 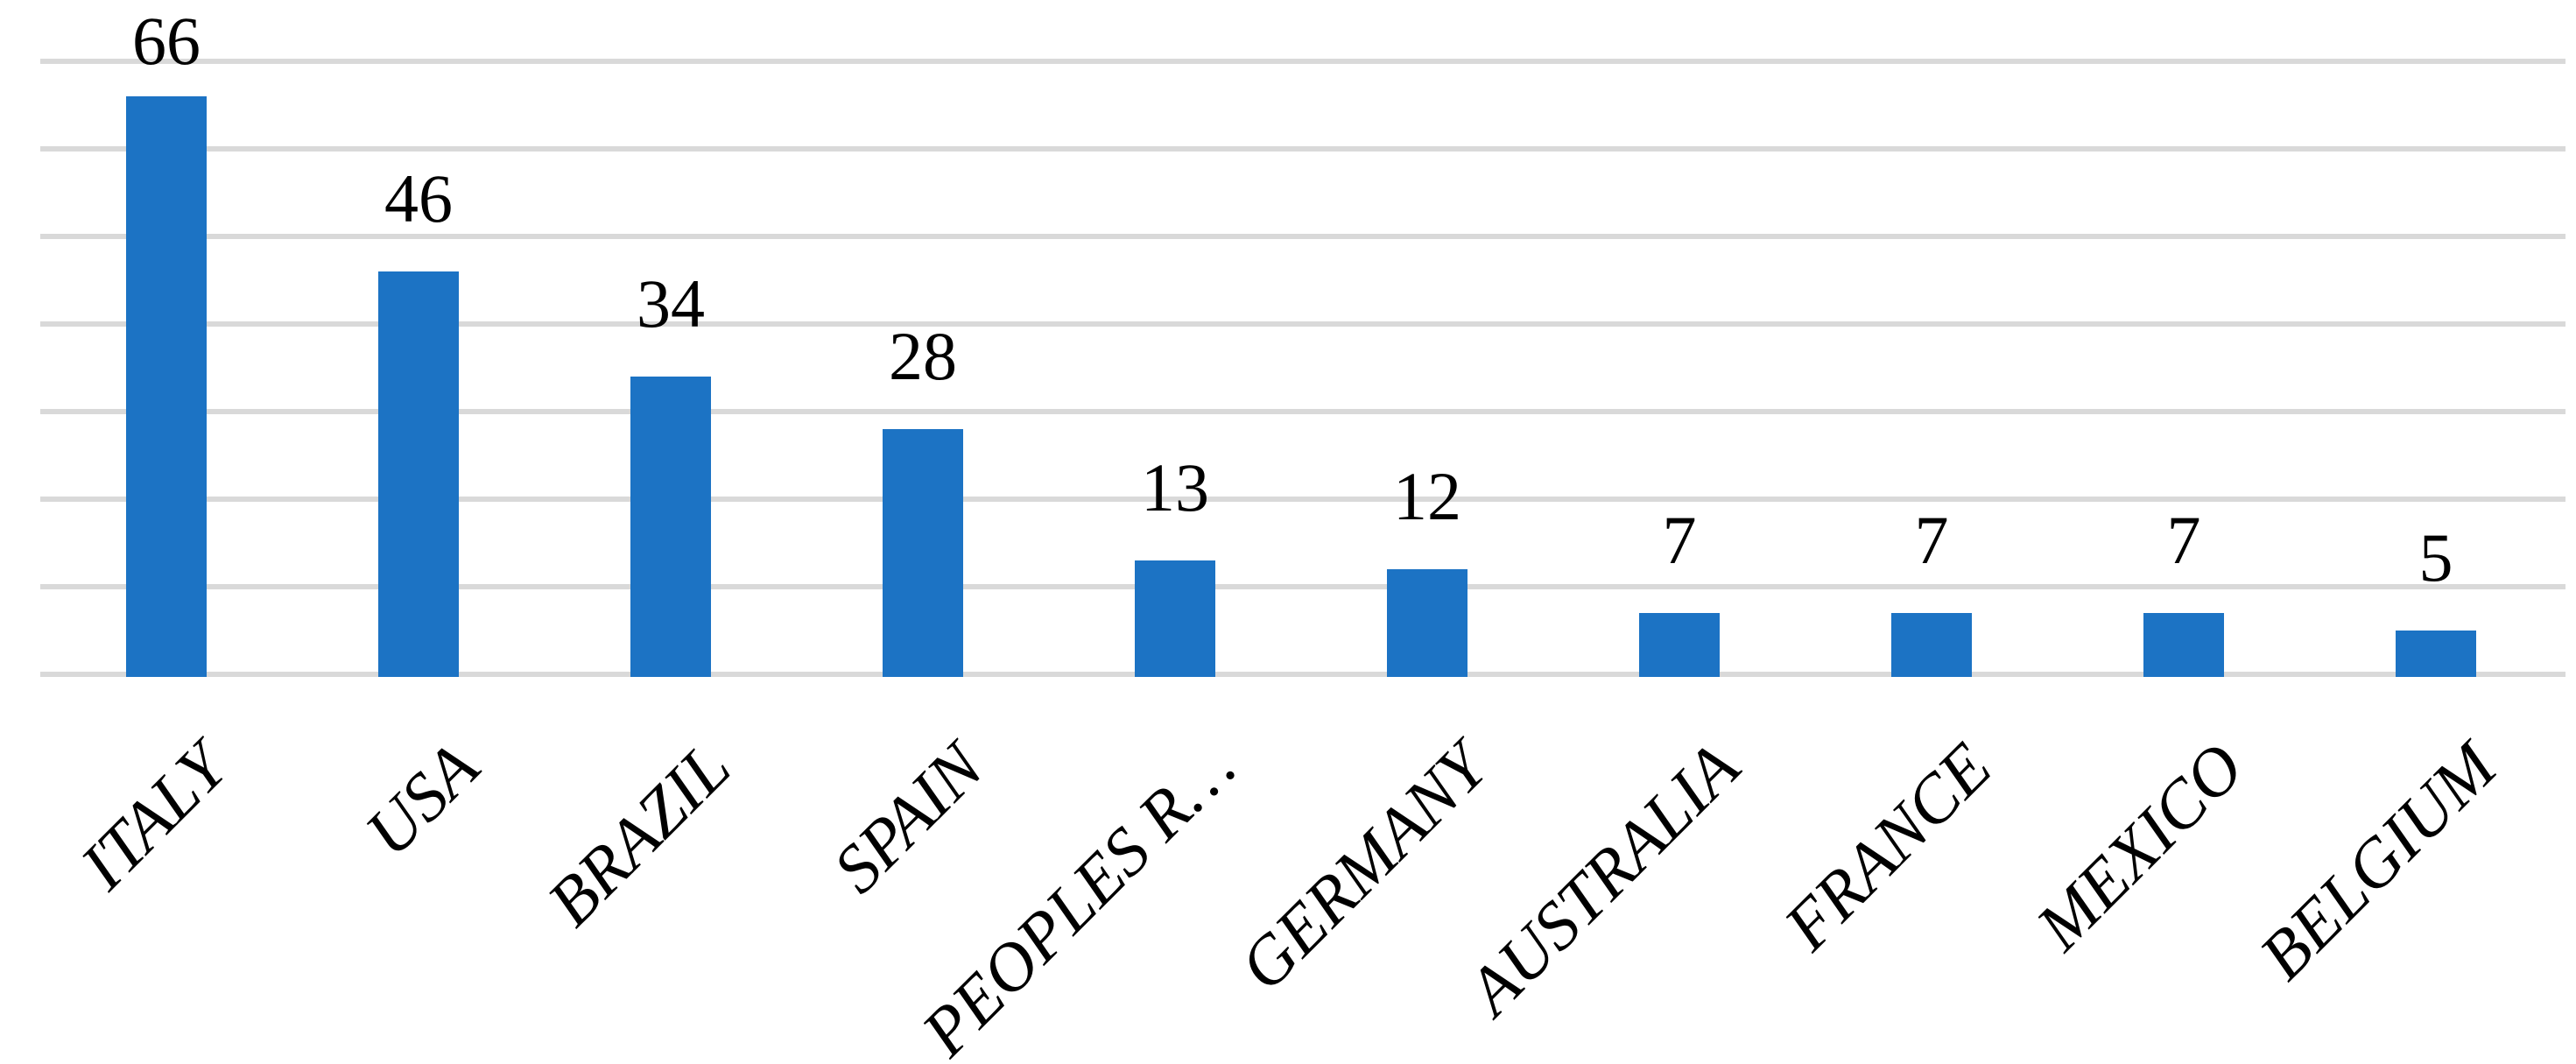 I want to click on bar-value-label: 12, so click(x=1427, y=496).